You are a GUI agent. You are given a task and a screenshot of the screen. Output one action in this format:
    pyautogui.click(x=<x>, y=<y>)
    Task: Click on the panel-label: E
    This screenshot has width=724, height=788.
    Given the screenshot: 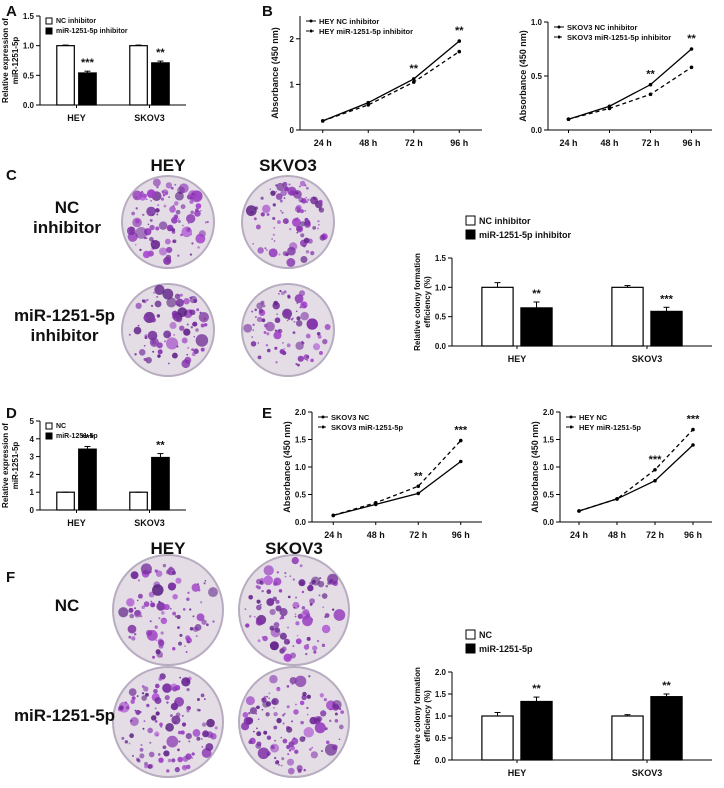 What is the action you would take?
    pyautogui.click(x=267, y=413)
    